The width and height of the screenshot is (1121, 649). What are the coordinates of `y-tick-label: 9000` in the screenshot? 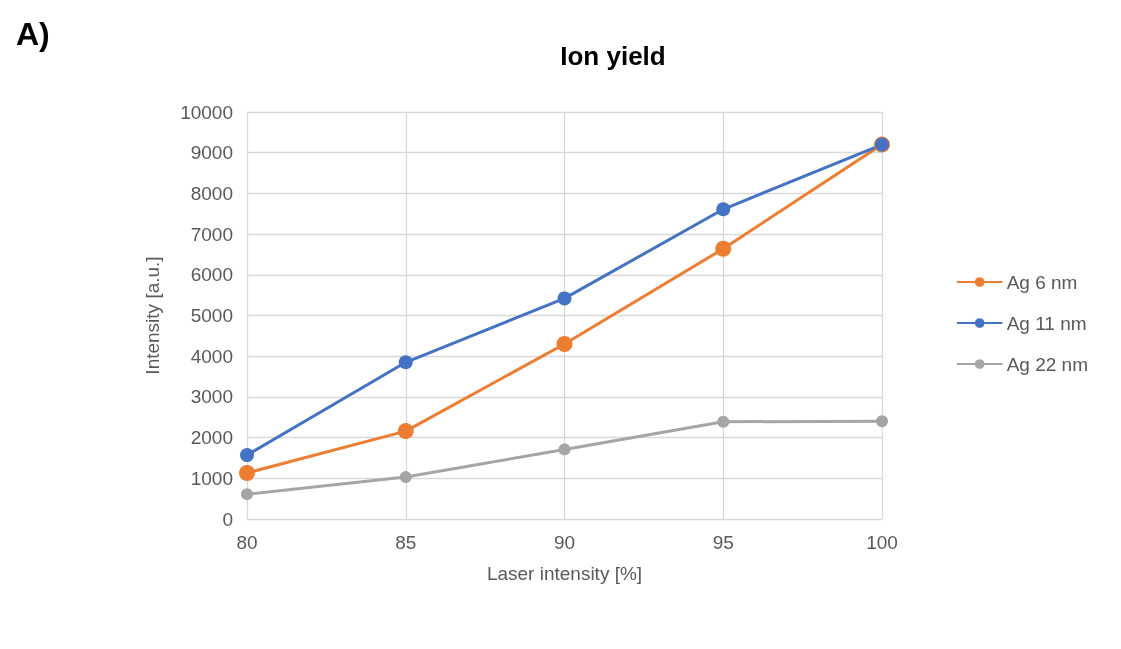 It's located at (211, 153).